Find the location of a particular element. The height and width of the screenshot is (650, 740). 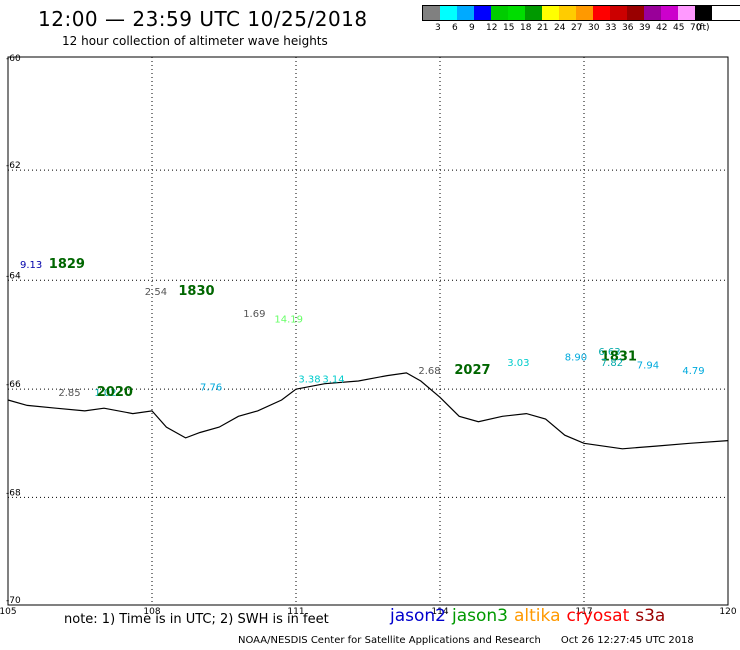

color-scale-label: 3 is located at coordinates (438, 28).